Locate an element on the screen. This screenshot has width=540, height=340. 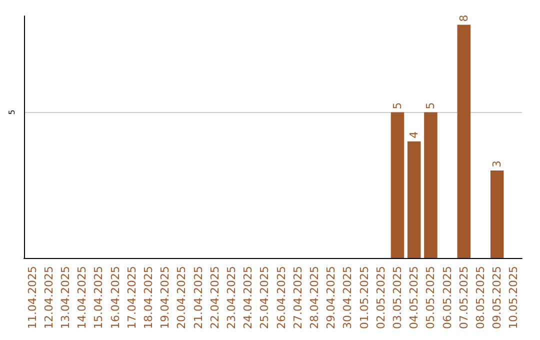
data-label: 8 is located at coordinates (463, 18).